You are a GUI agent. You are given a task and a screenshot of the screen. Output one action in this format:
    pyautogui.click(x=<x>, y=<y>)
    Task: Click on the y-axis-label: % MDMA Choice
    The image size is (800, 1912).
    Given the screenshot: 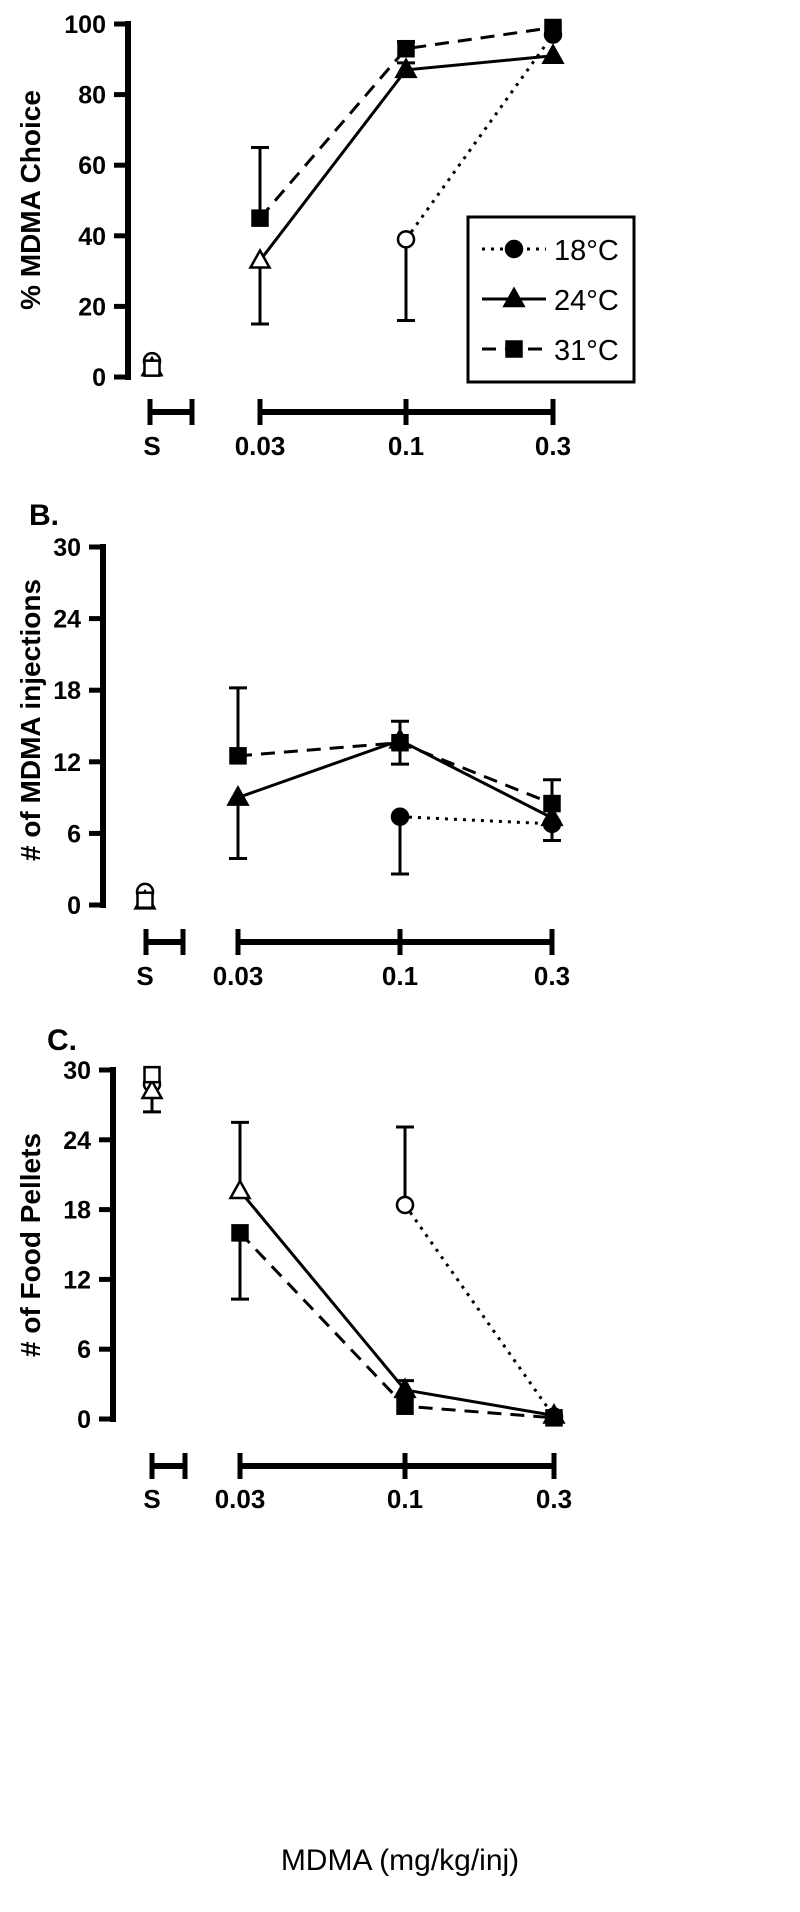 What is the action you would take?
    pyautogui.click(x=30, y=200)
    